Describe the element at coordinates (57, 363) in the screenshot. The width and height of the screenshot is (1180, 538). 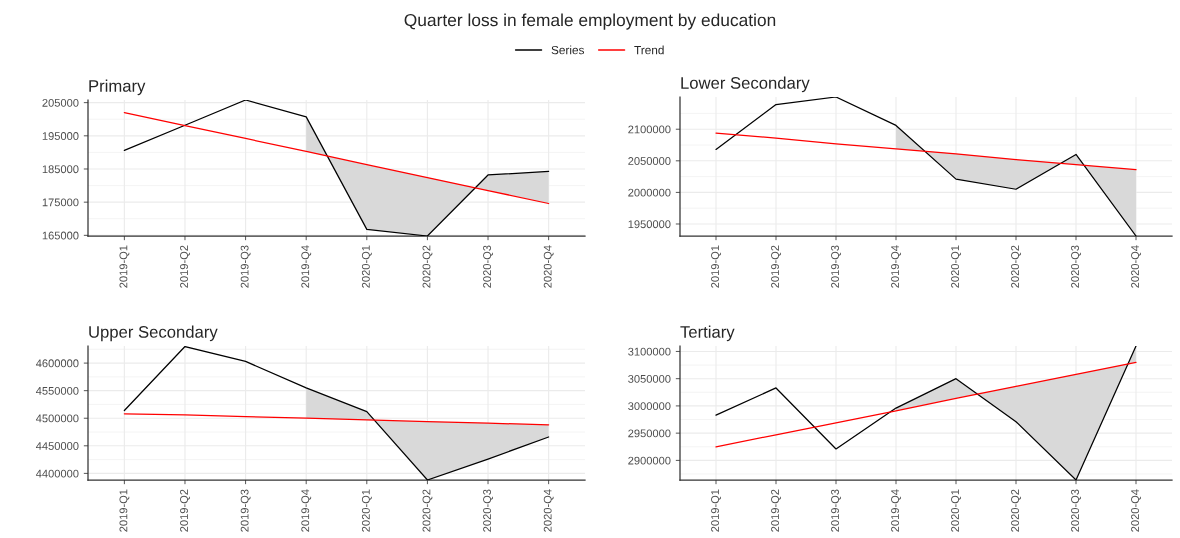
I see `y-tick-label: 4600000` at that location.